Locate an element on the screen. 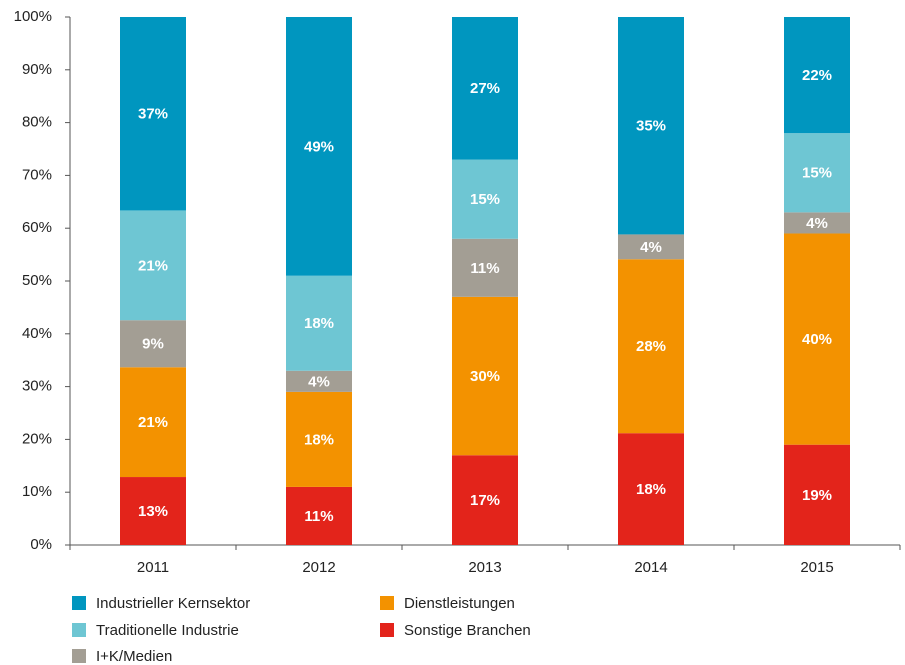 The image size is (905, 665). y-tick-label: 80% is located at coordinates (37, 122).